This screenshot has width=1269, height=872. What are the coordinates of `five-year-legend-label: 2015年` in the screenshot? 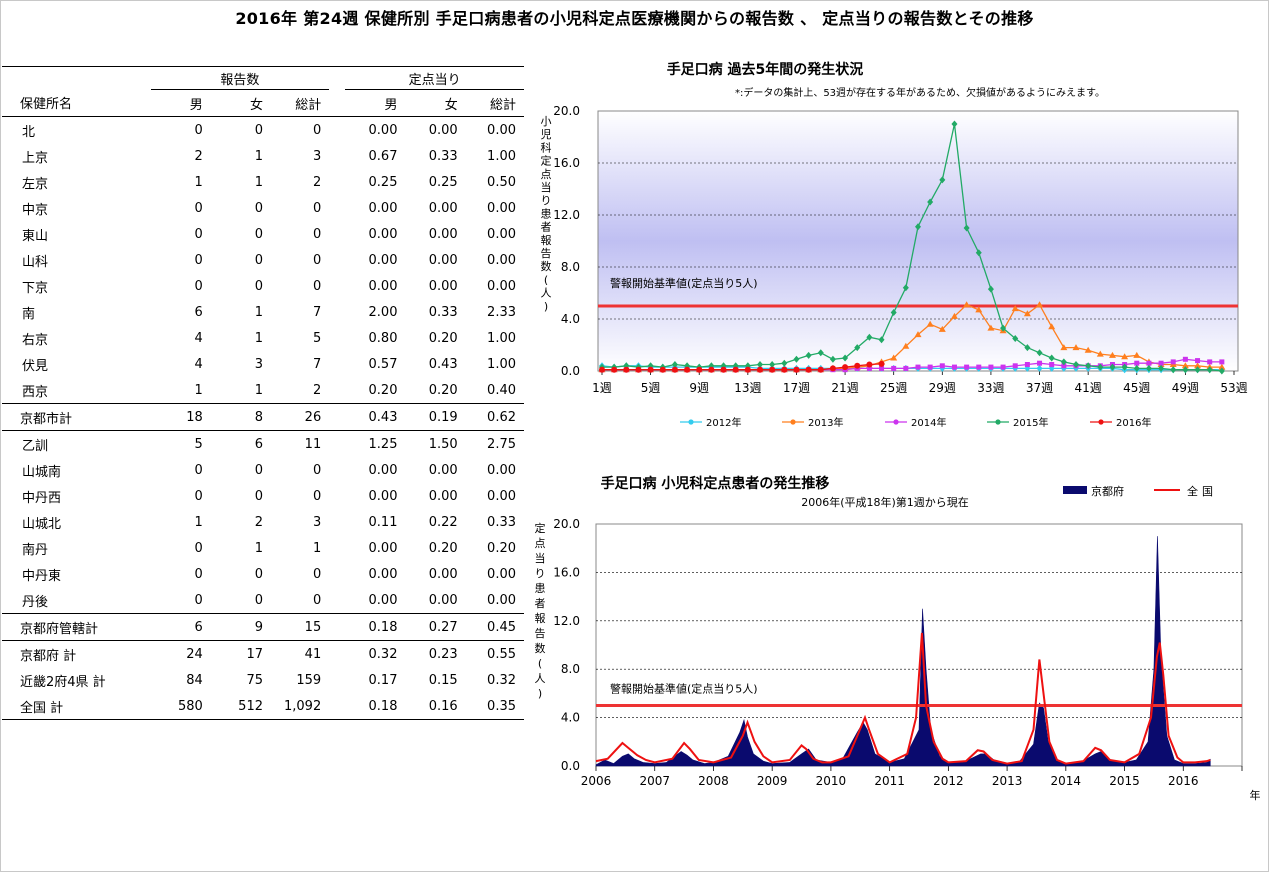 It's located at (1030, 422).